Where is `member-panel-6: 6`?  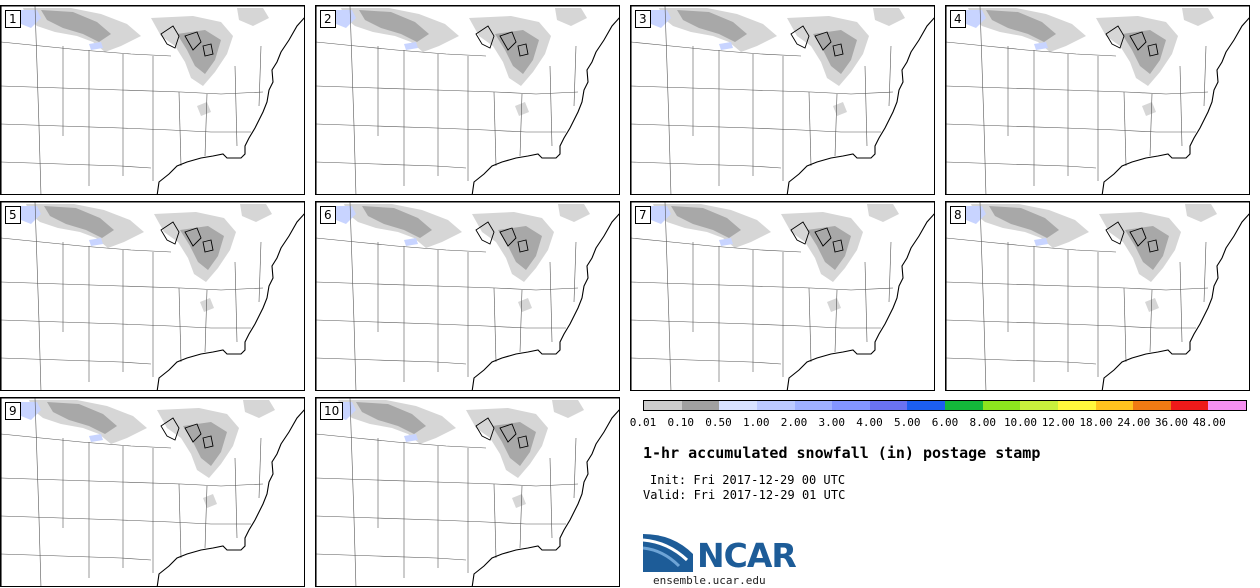 member-panel-6: 6 is located at coordinates (467, 296).